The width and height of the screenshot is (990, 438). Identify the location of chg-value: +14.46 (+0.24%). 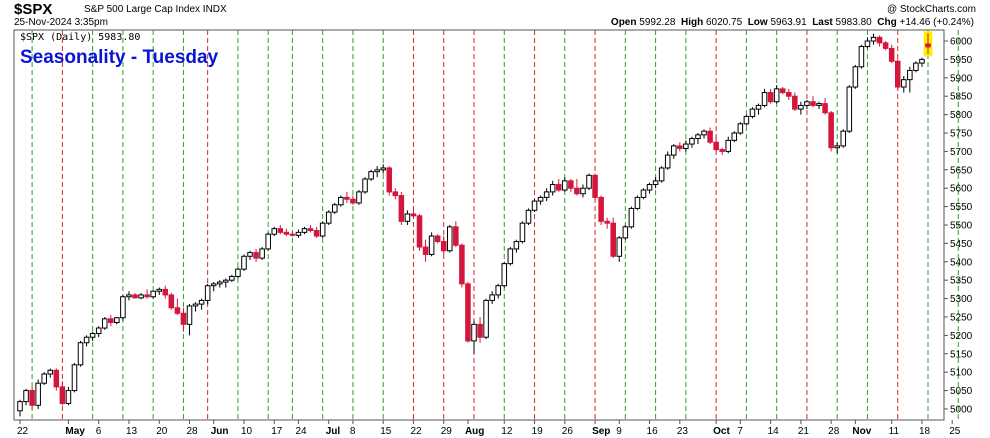
(937, 22).